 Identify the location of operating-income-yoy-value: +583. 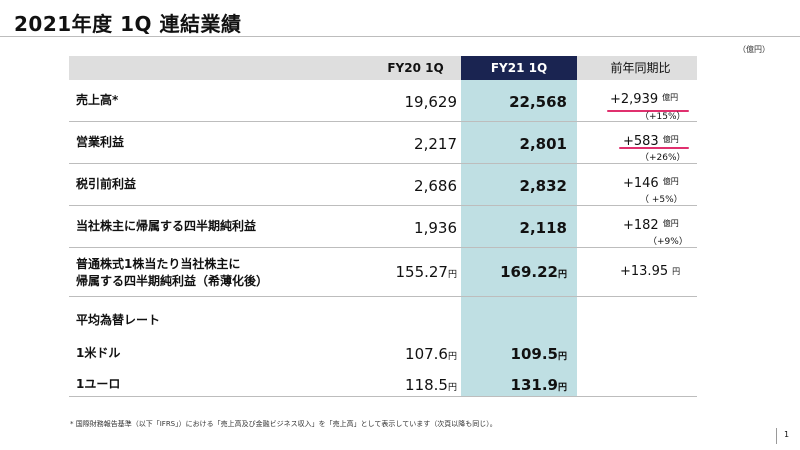
(641, 141).